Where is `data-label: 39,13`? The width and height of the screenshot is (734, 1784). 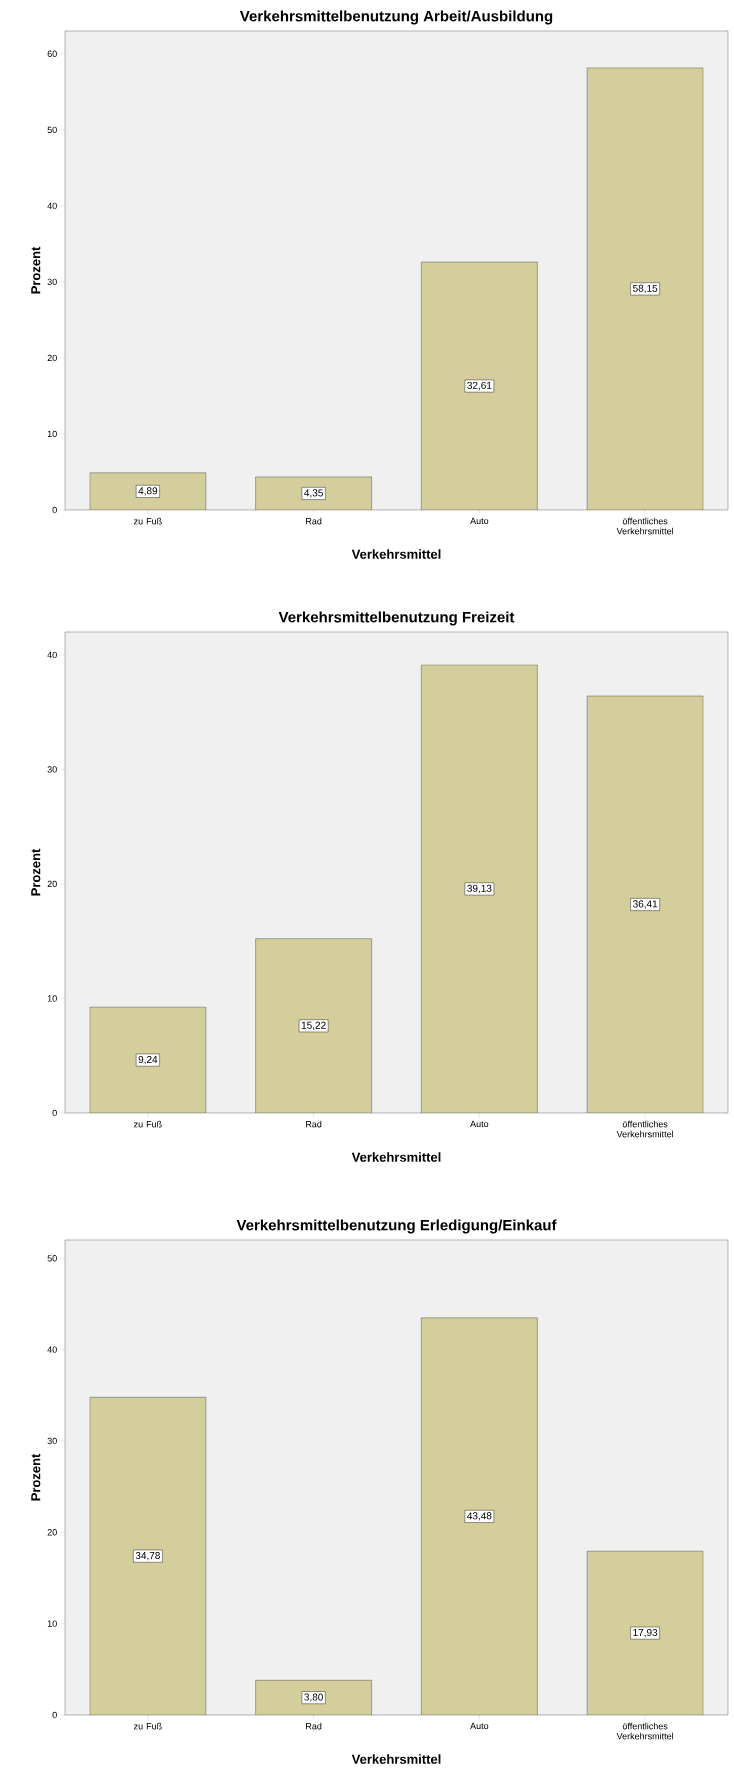 data-label: 39,13 is located at coordinates (479, 889).